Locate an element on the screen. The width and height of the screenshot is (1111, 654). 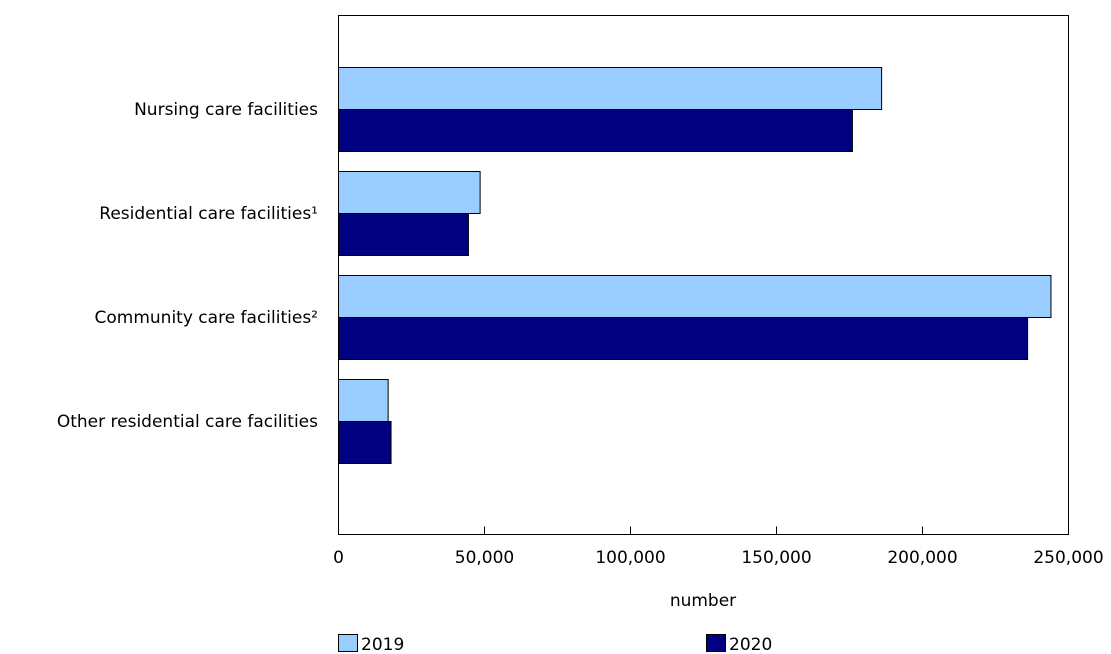
x-axis-title: number is located at coordinates (703, 601).